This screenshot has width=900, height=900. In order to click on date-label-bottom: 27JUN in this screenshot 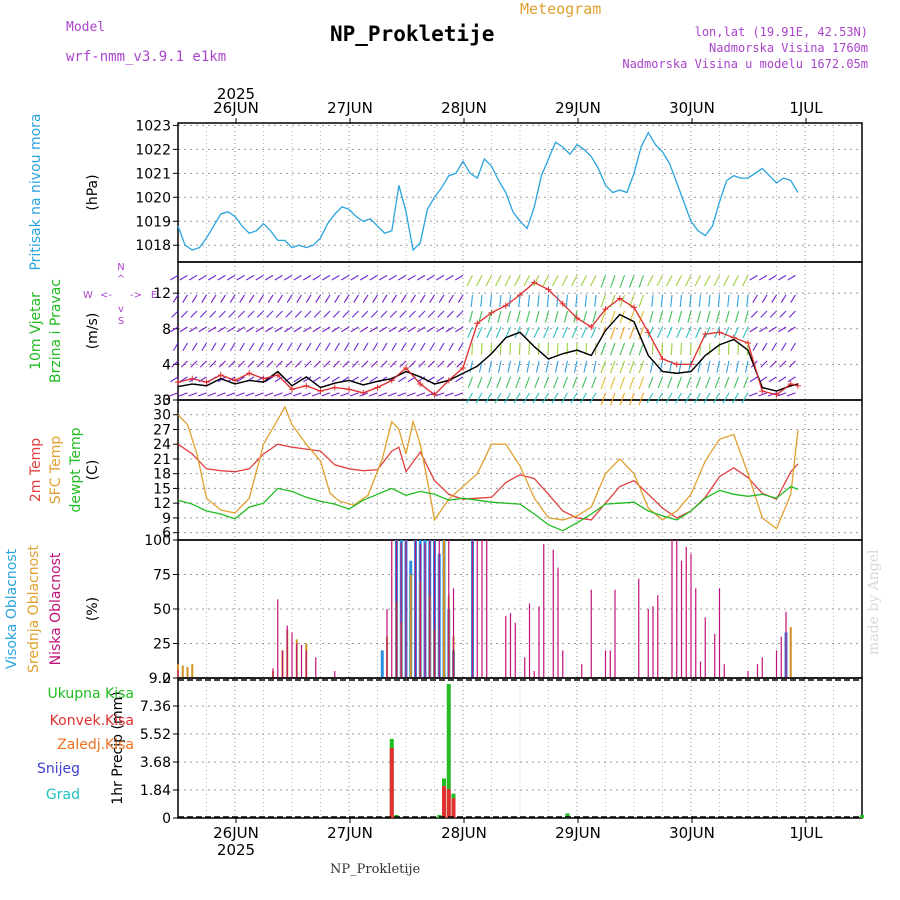, I will do `click(350, 833)`.